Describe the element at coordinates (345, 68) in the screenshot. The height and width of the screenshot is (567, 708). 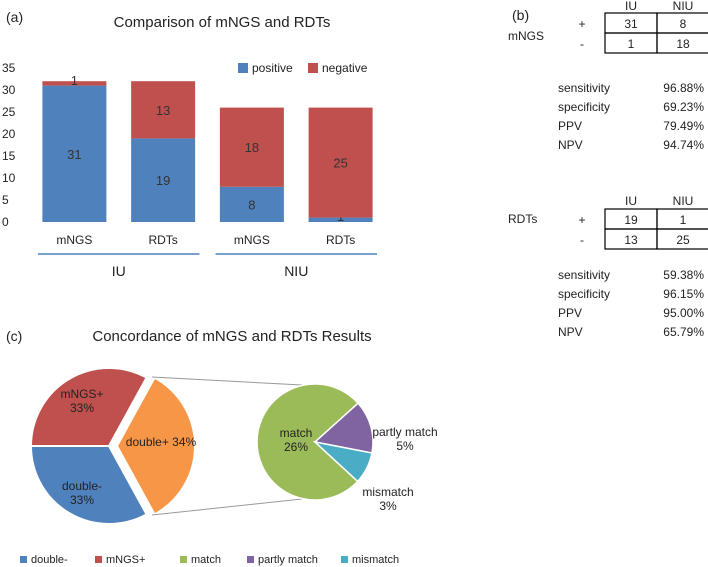
I see `legend-label-negative: negative` at that location.